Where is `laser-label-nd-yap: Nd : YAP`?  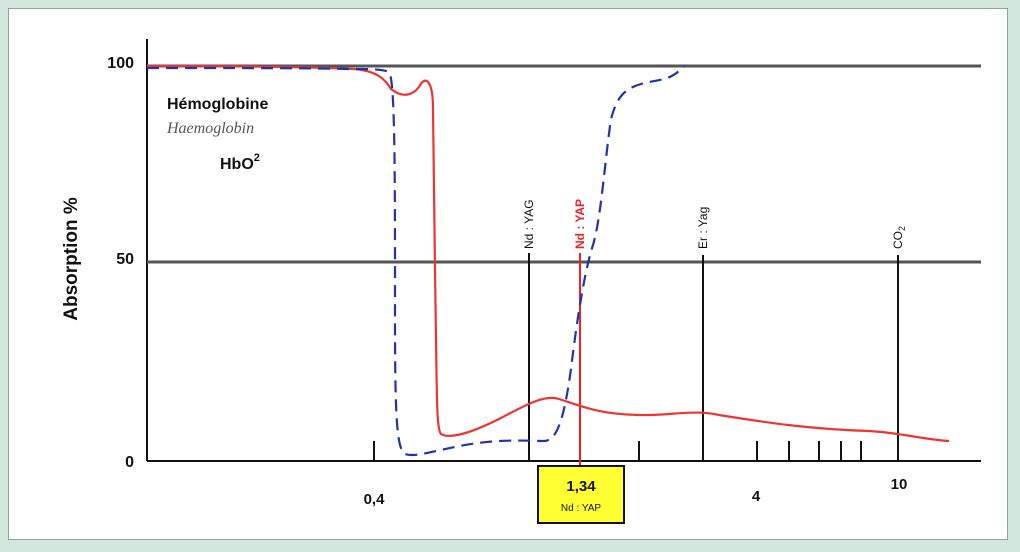
laser-label-nd-yap: Nd : YAP is located at coordinates (580, 224).